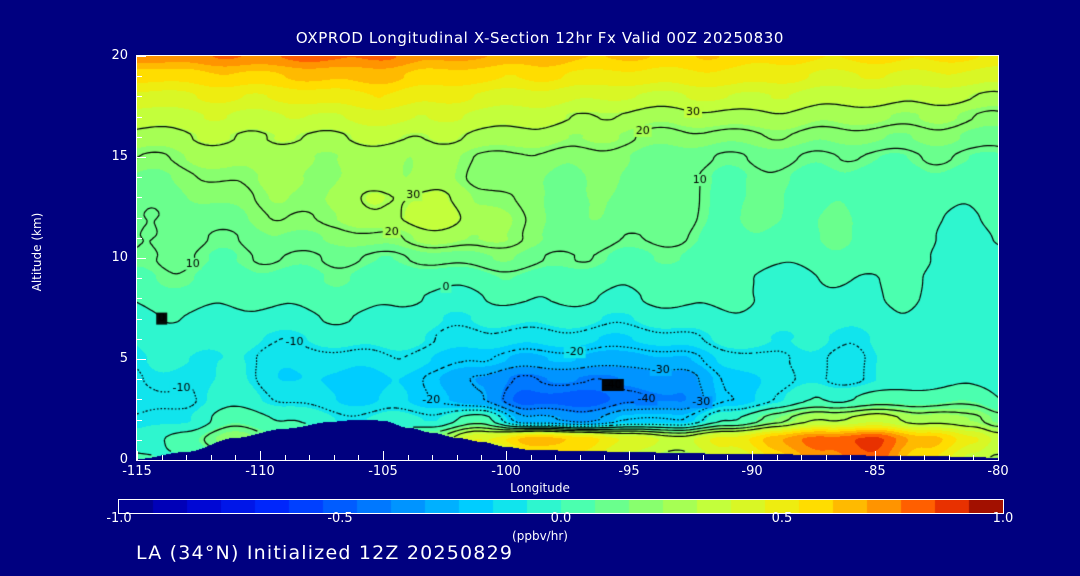 The image size is (1080, 576). I want to click on colorbar-gradient, so click(561, 506).